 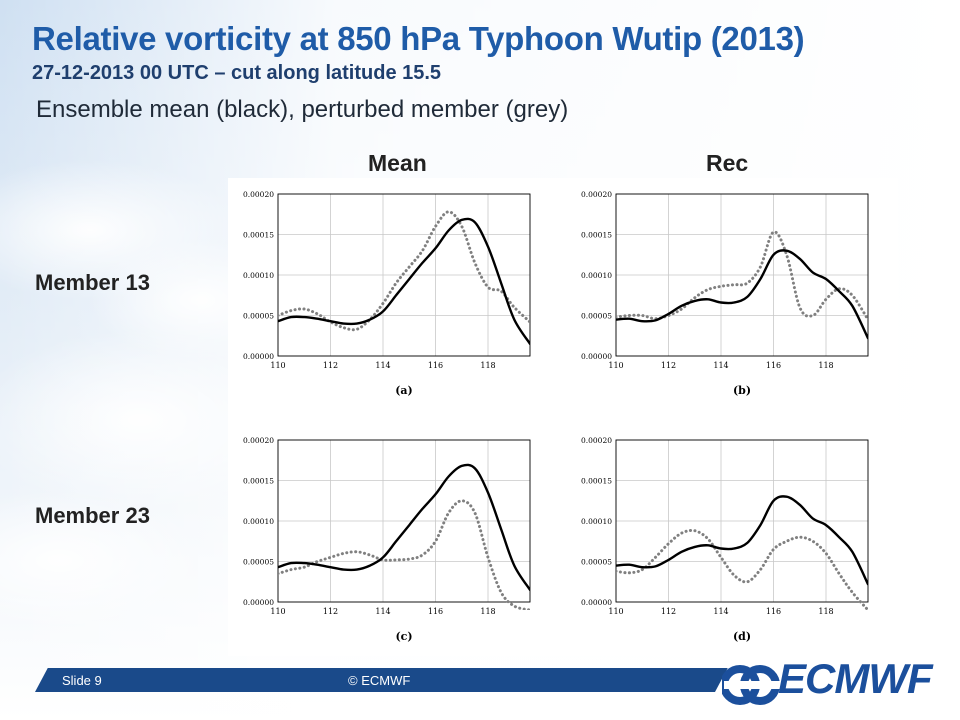 What do you see at coordinates (92, 282) in the screenshot?
I see `row-header-member-13: Member 13` at bounding box center [92, 282].